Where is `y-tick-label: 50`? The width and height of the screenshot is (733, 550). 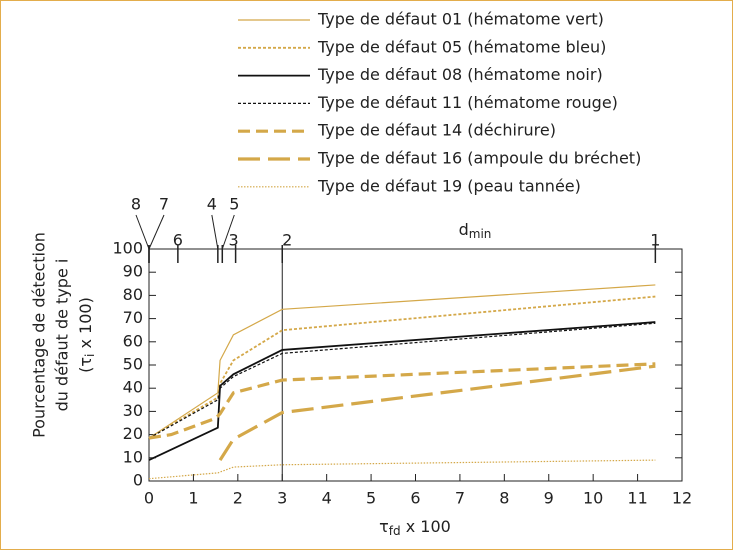 y-tick-label: 50 is located at coordinates (133, 364).